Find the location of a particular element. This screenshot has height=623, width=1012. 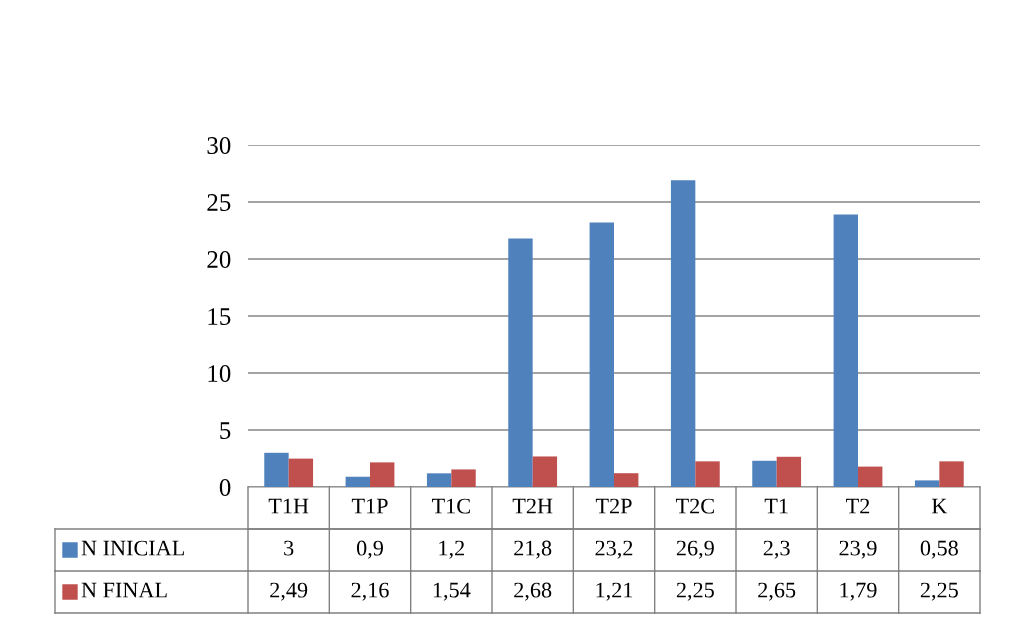

data-label: 1,2 is located at coordinates (451, 549).